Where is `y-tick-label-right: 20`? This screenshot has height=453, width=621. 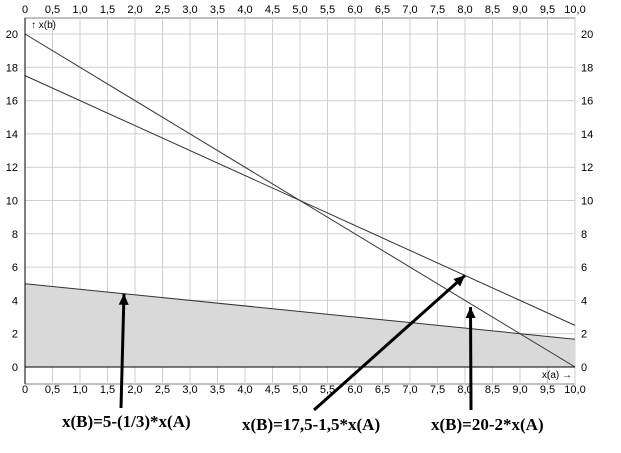 y-tick-label-right: 20 is located at coordinates (587, 35).